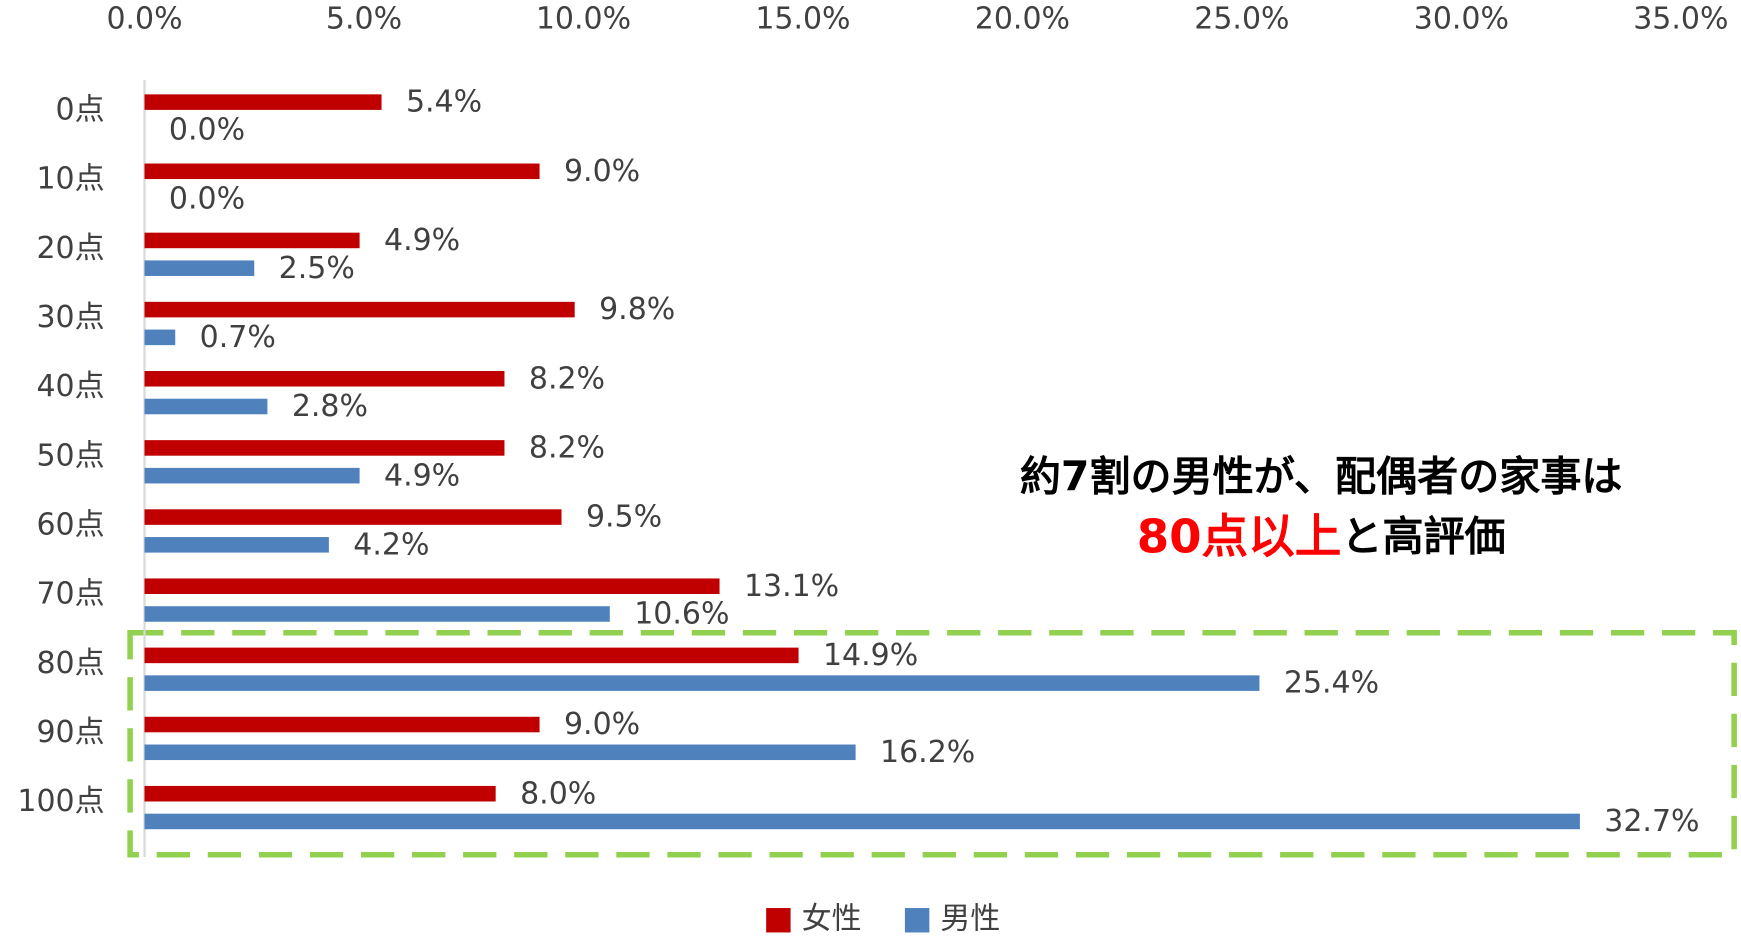  What do you see at coordinates (60, 801) in the screenshot?
I see `y-tick-label: 100点` at bounding box center [60, 801].